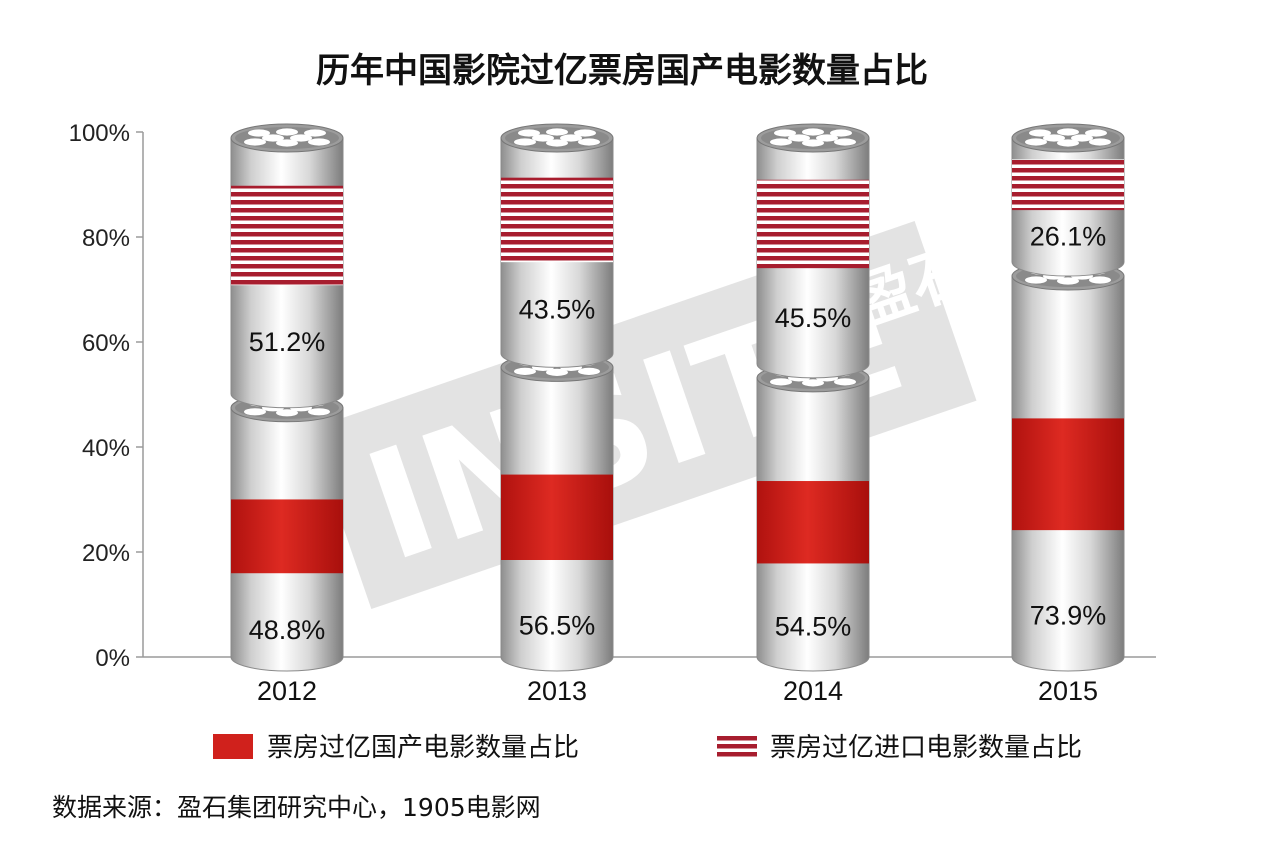 Image resolution: width=1280 pixels, height=861 pixels. Describe the element at coordinates (622, 71) in the screenshot. I see `chart-title: 历年中国影院过亿票房国产电影数量占比` at that location.